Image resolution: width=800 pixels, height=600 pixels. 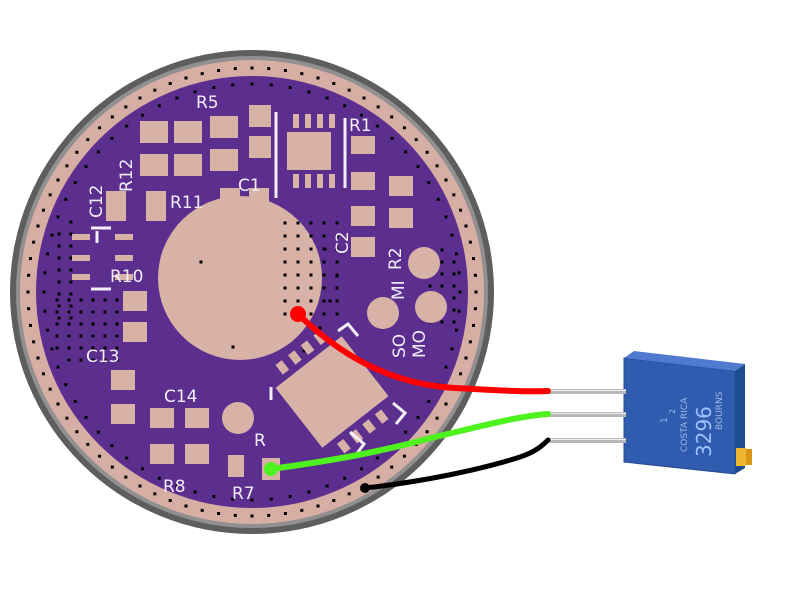 What do you see at coordinates (97, 201) in the screenshot?
I see `label-c12: C12` at bounding box center [97, 201].